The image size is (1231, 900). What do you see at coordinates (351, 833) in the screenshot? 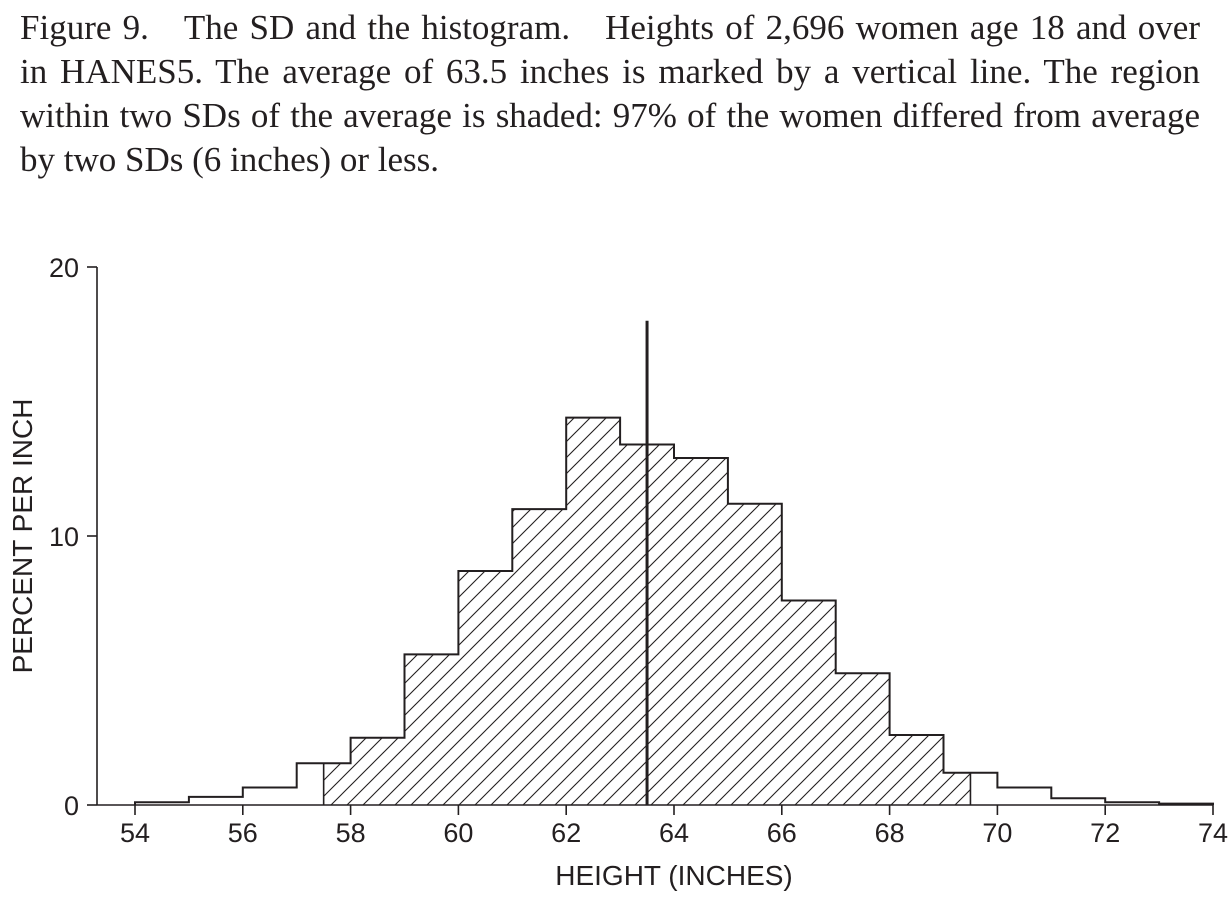
I see `x-tick-label-58: 58` at bounding box center [351, 833].